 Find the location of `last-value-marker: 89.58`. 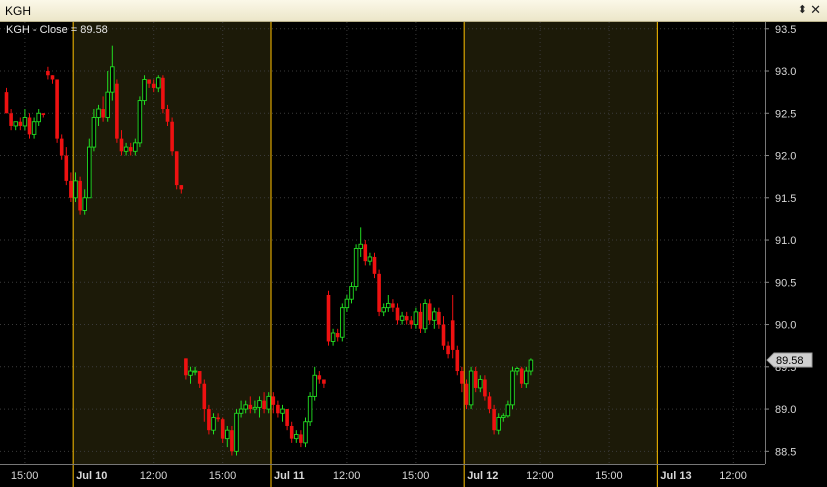

last-value-marker: 89.58 is located at coordinates (789, 360).